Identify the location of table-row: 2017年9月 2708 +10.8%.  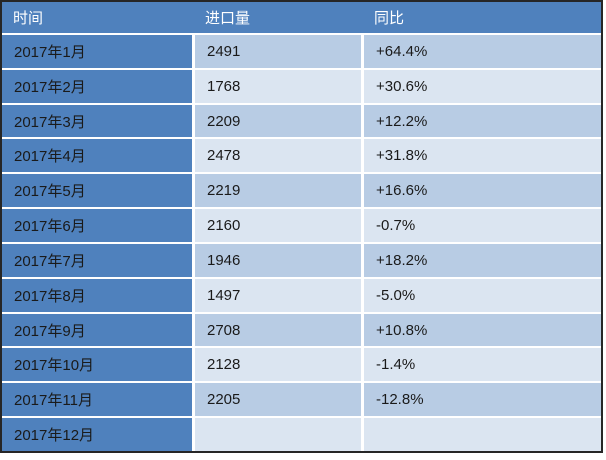
(301, 330).